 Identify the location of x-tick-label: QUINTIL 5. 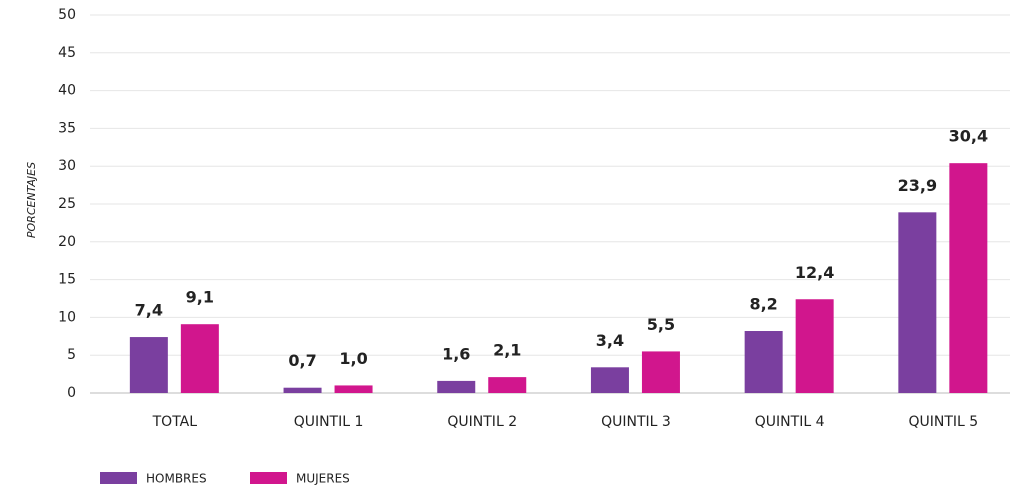
(943, 422).